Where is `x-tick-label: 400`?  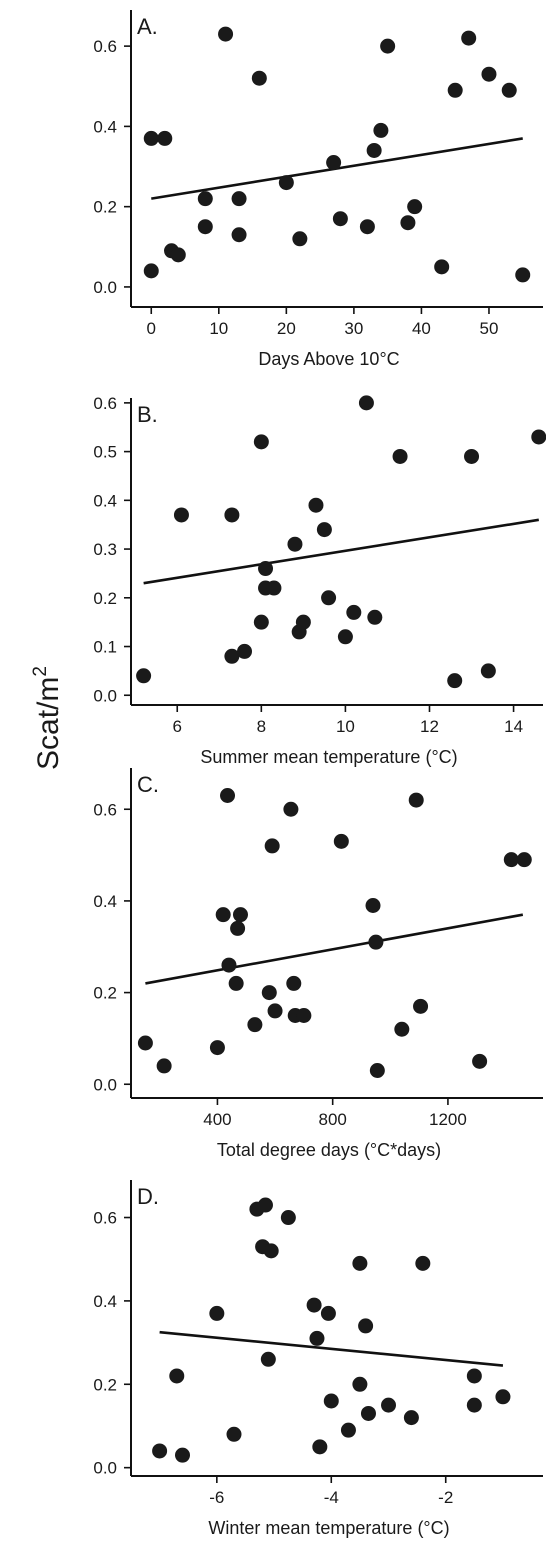
x-tick-label: 400 is located at coordinates (217, 1119).